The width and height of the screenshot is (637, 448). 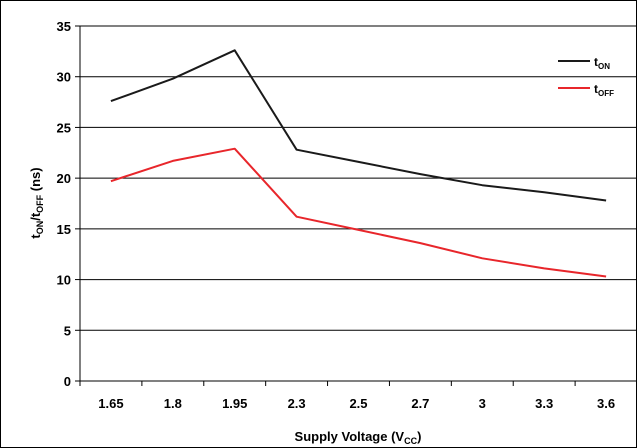 I want to click on x-tick-label: 1.95, so click(x=234, y=403).